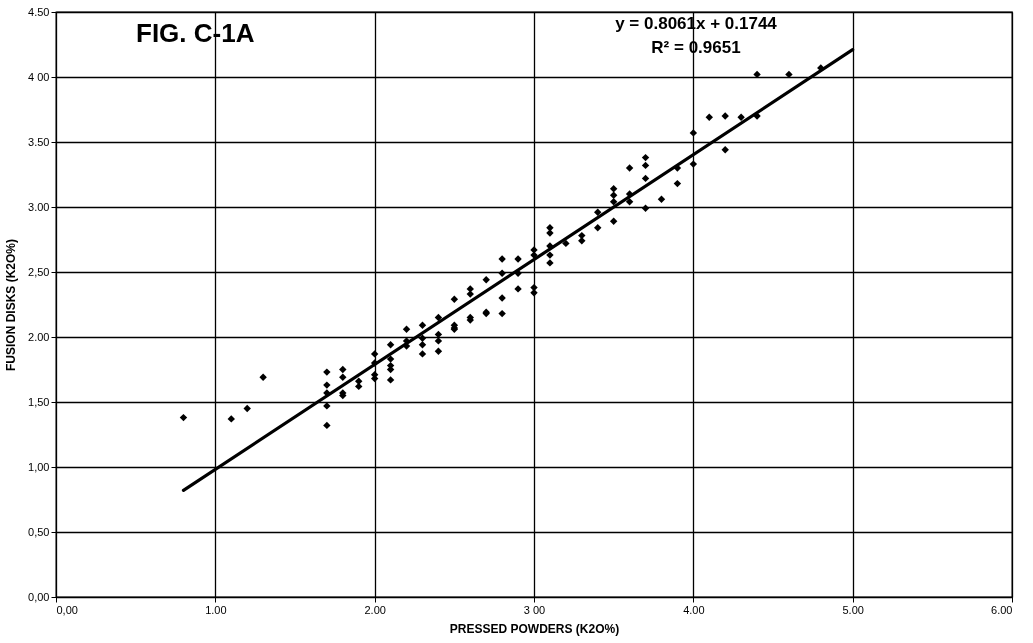 Image resolution: width=1033 pixels, height=643 pixels. I want to click on y-axis-title: FUSION DISKS (K2O%), so click(11, 305).